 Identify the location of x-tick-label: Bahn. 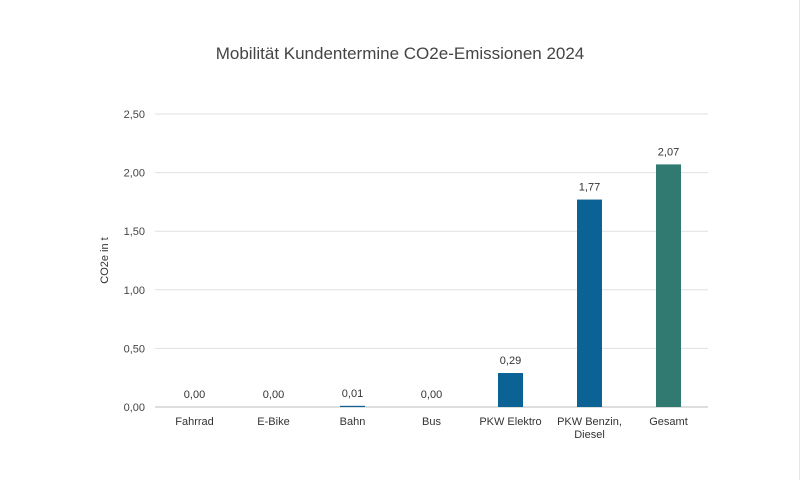
(353, 422).